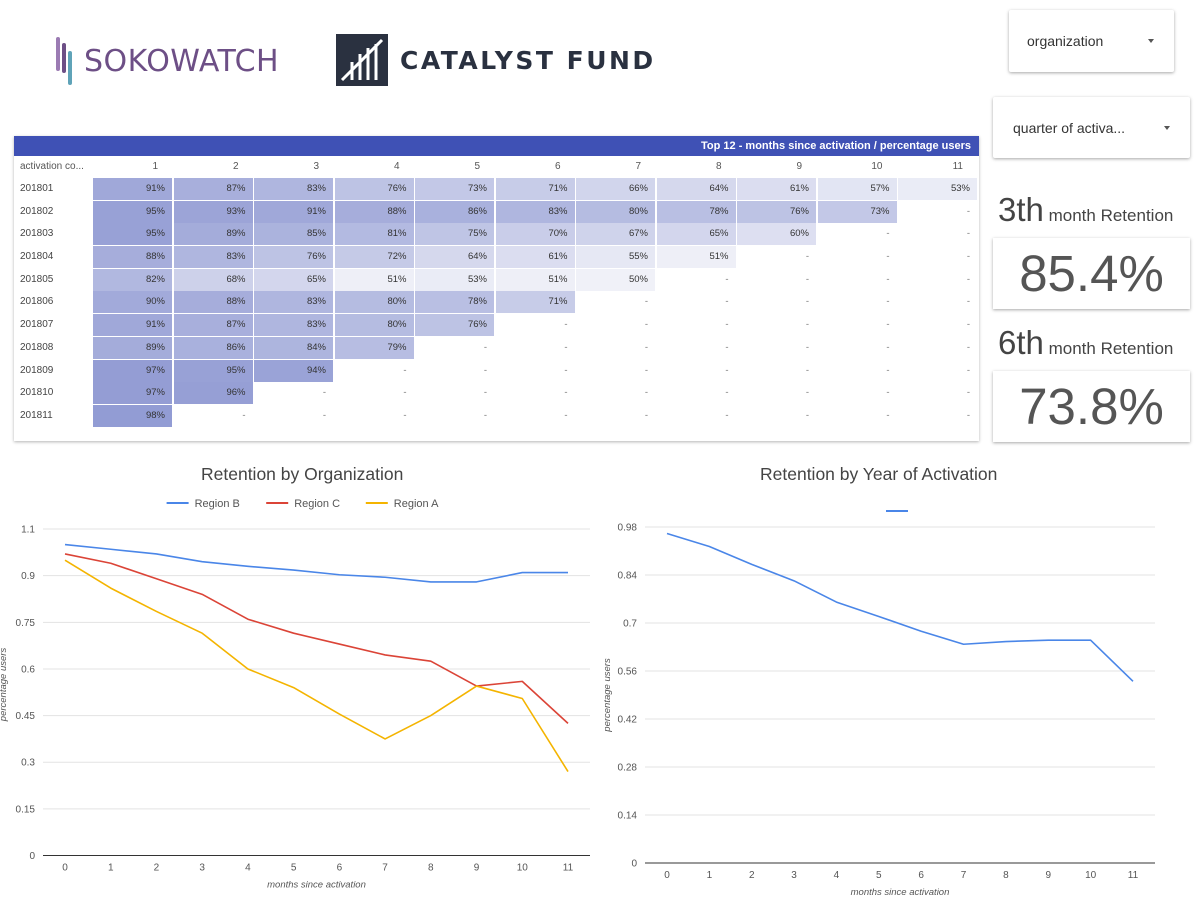 Image resolution: width=1200 pixels, height=909 pixels. Describe the element at coordinates (132, 257) in the screenshot. I see `table-cell: 88%` at that location.